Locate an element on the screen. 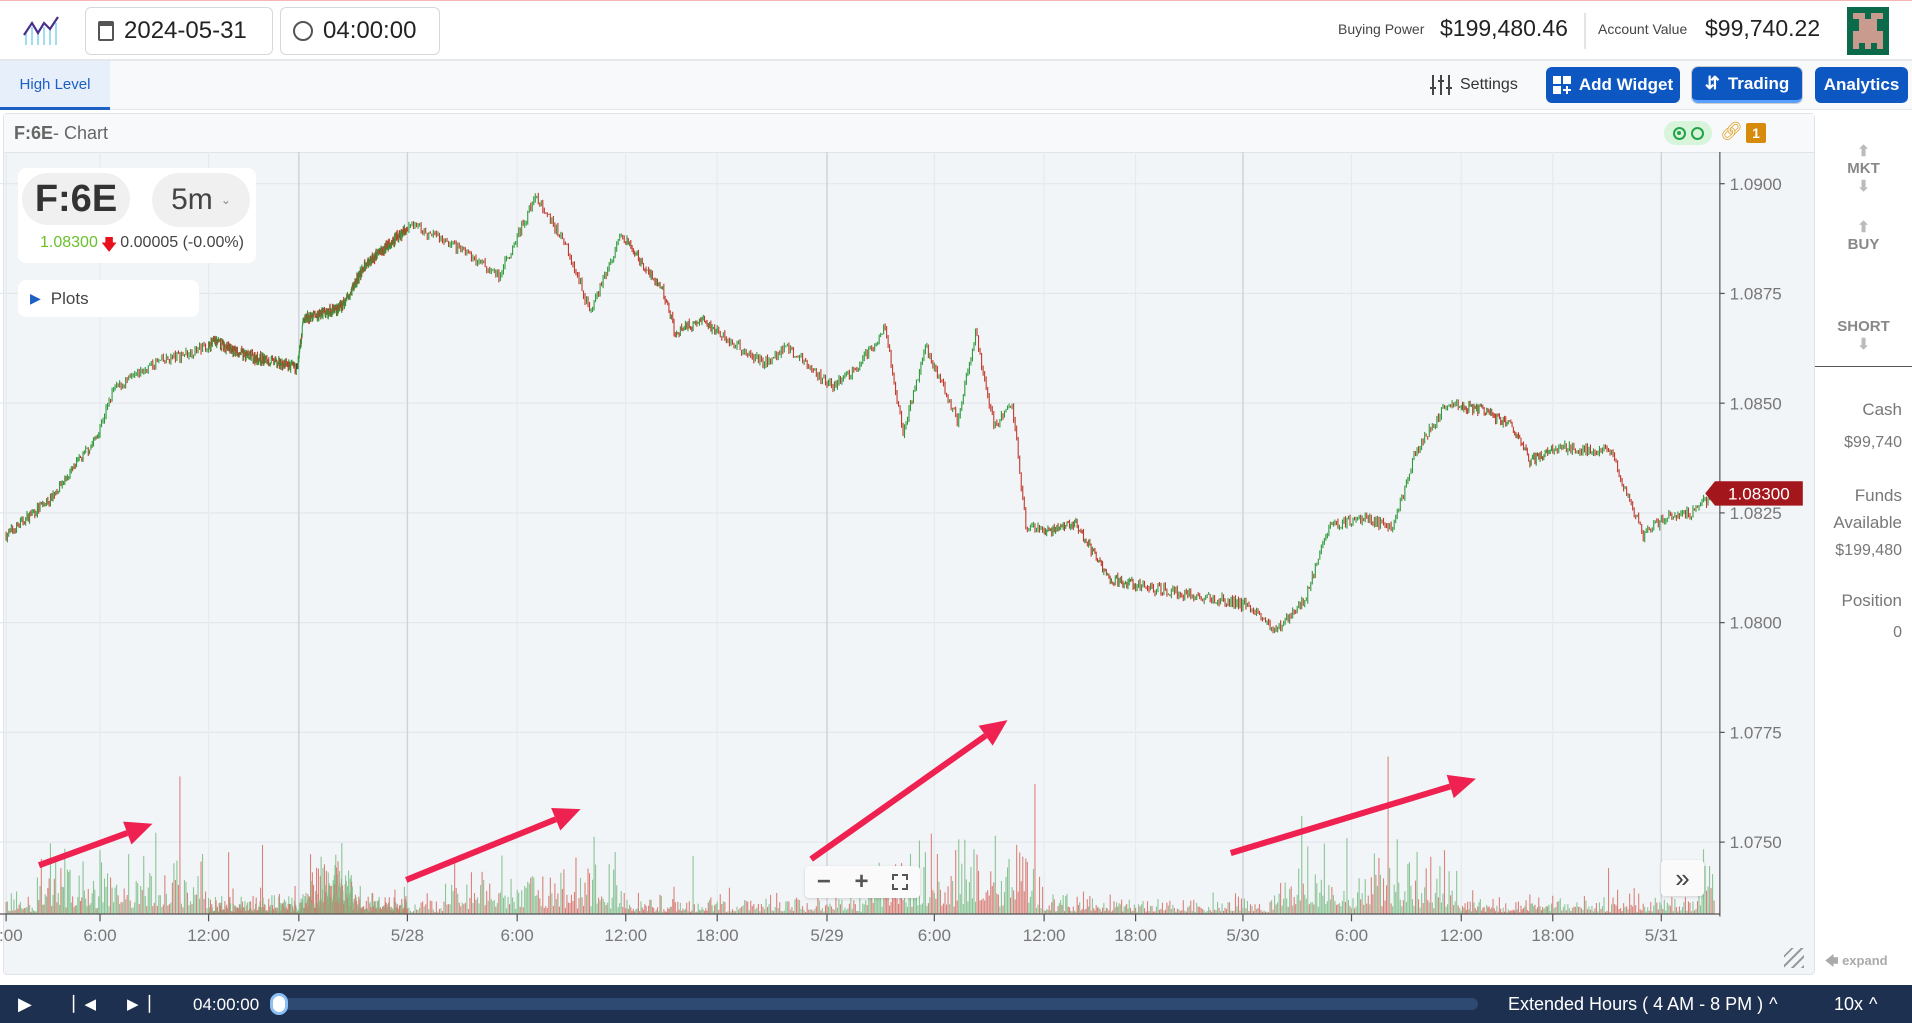 This screenshot has width=1912, height=1023. time-picker: 04:00:00 is located at coordinates (360, 31).